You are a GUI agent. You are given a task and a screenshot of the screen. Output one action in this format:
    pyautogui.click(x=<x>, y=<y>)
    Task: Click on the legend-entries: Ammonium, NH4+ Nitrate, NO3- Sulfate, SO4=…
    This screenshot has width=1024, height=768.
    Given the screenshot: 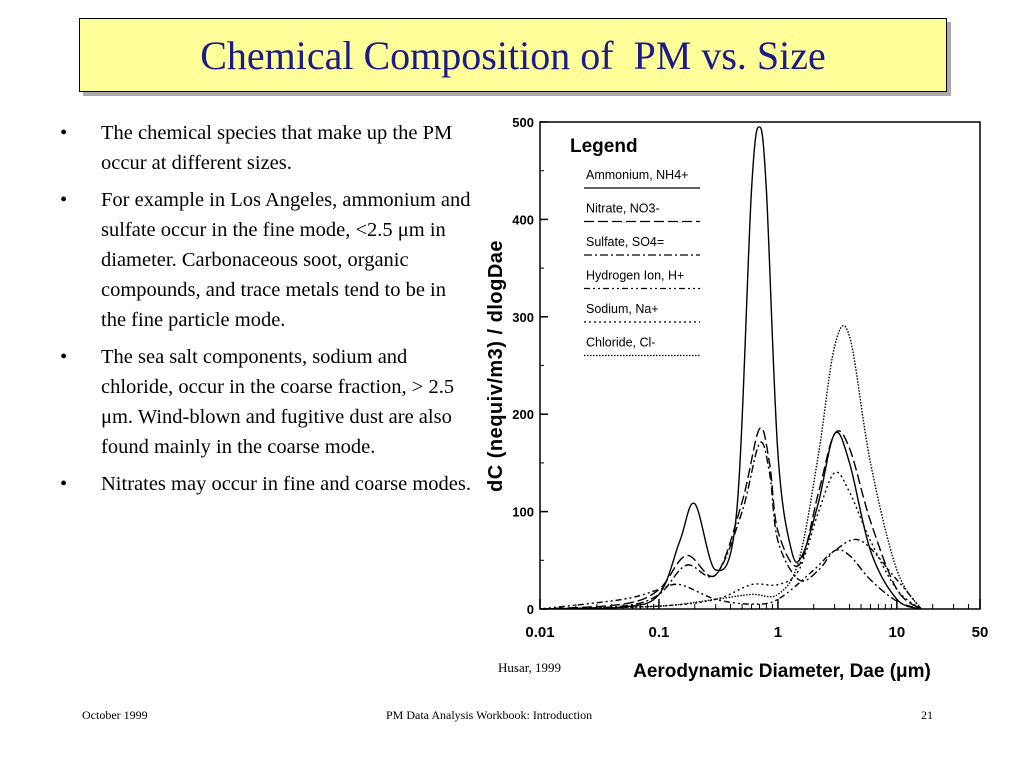 What is the action you would take?
    pyautogui.click(x=642, y=262)
    